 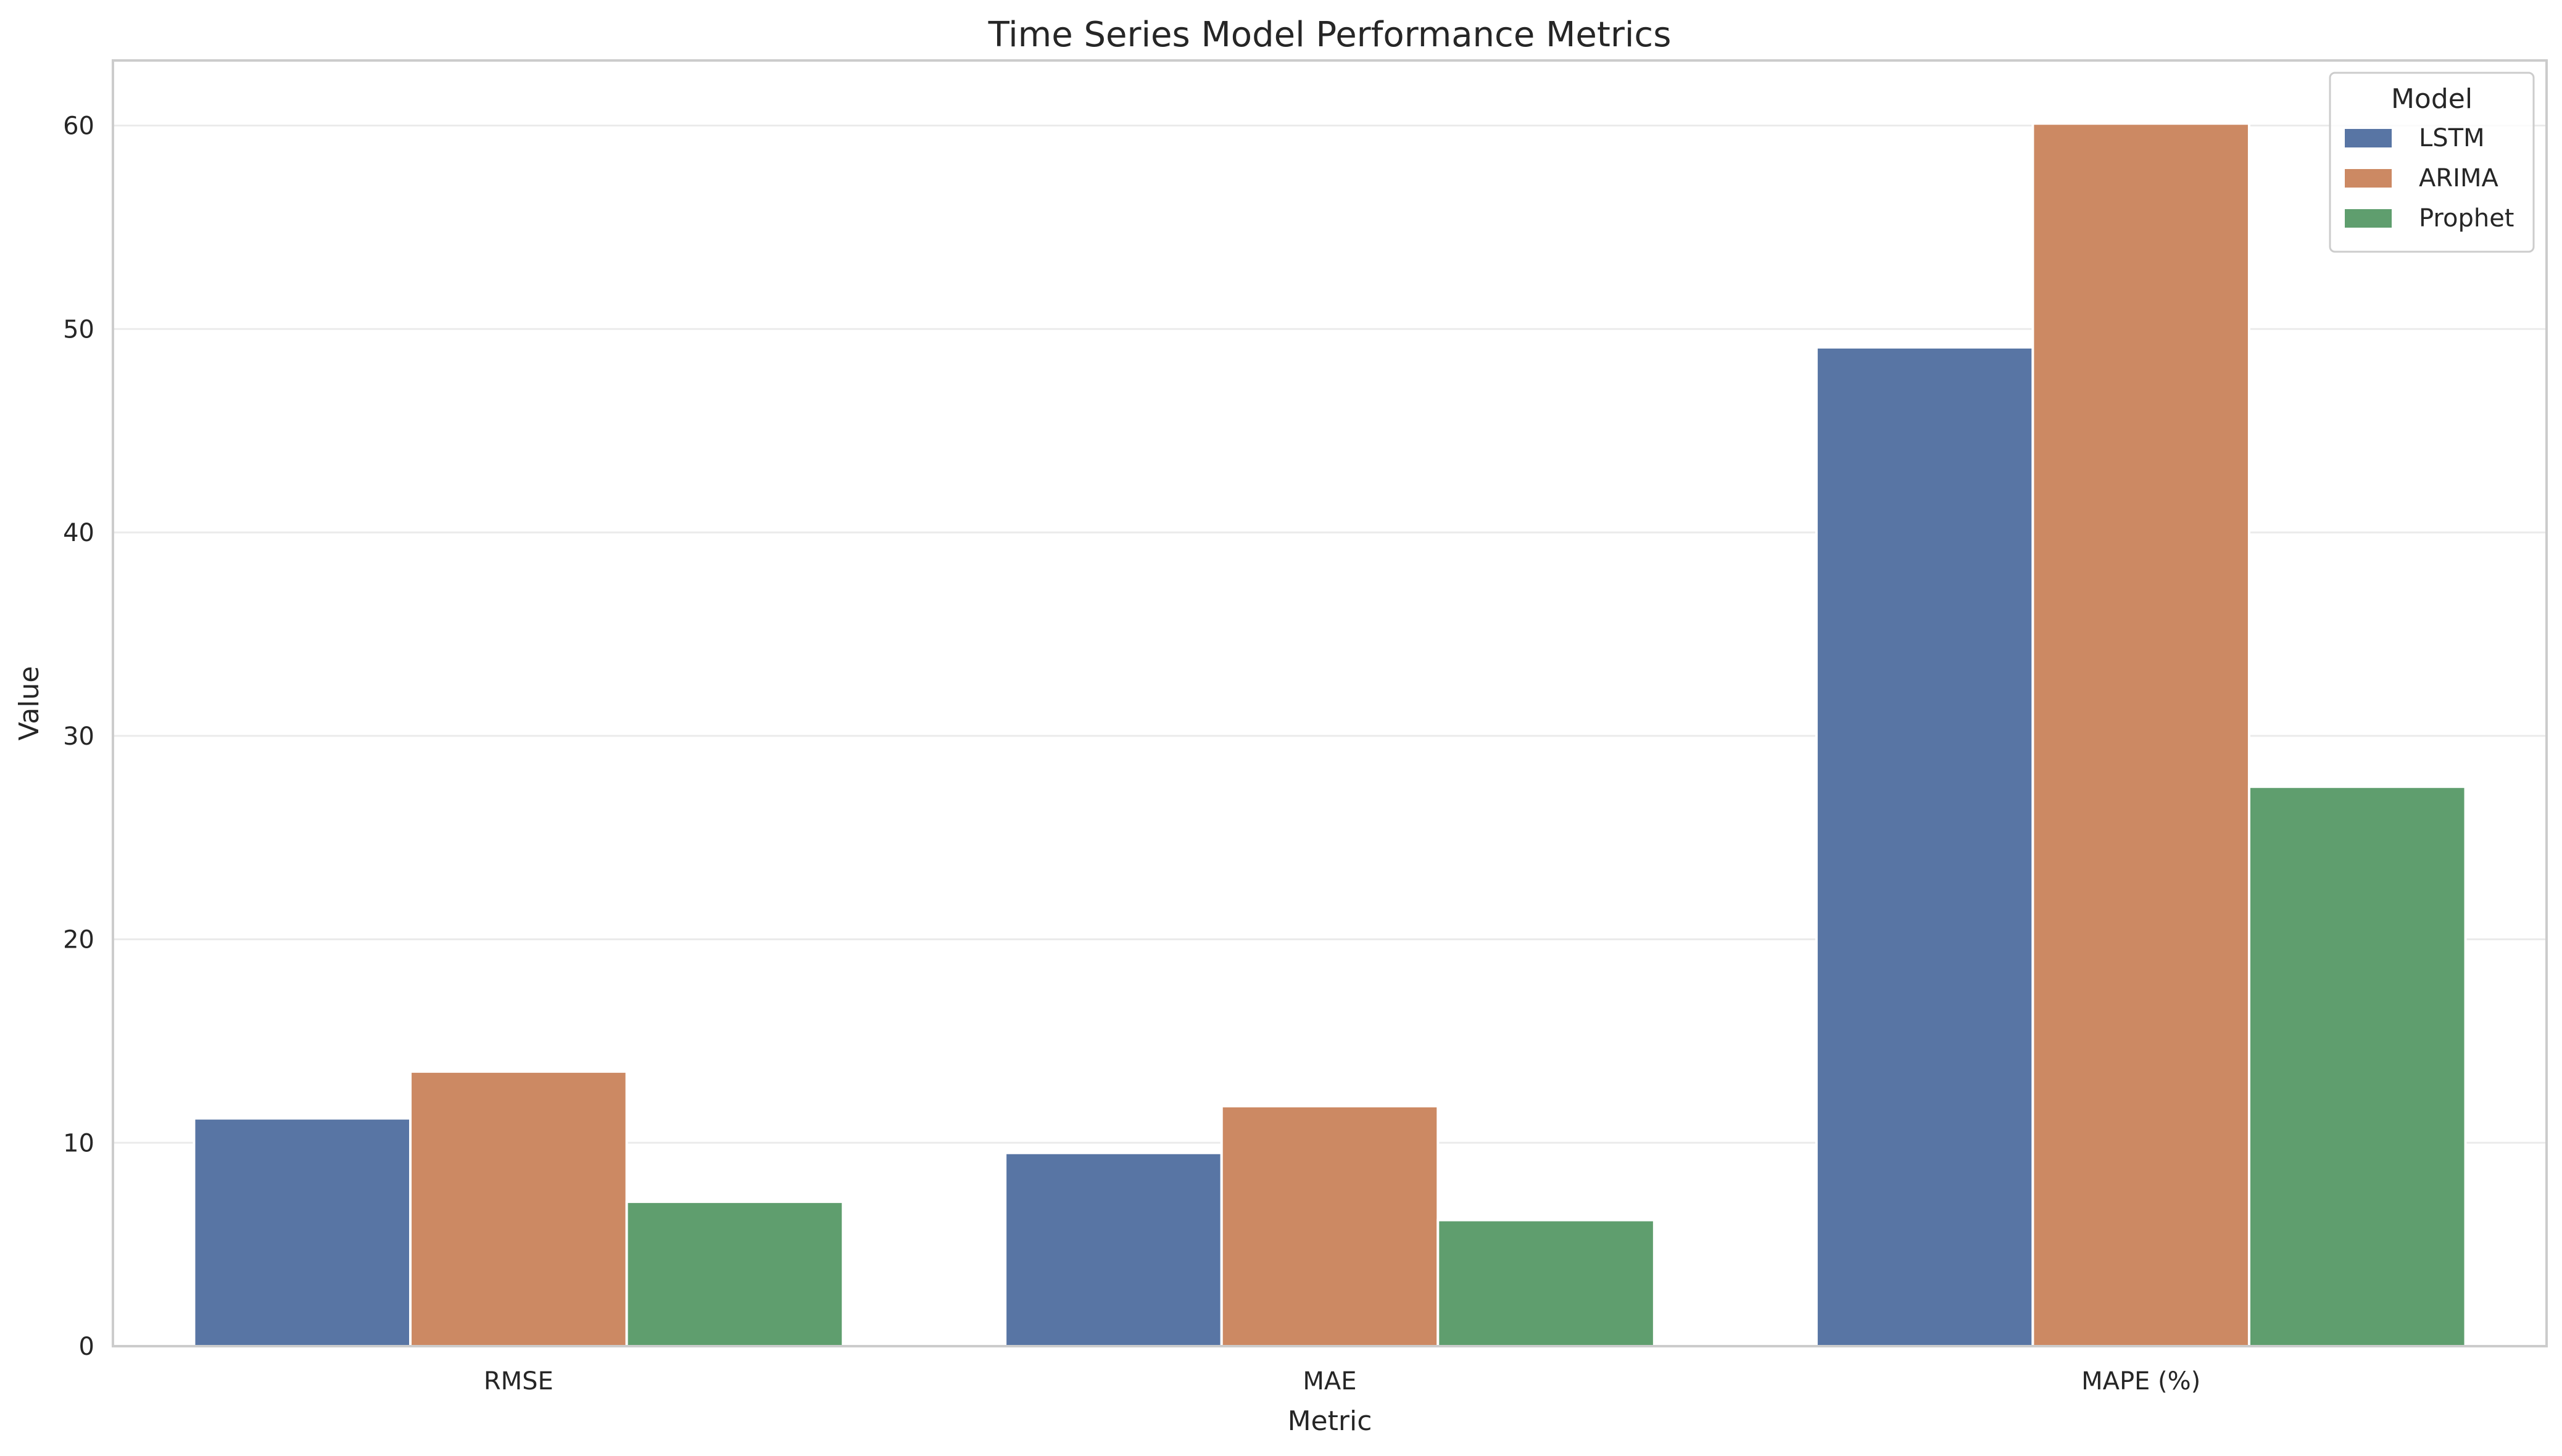 I want to click on x-tick-labels: RMSE MAE MAPE (%), so click(x=1342, y=1382).